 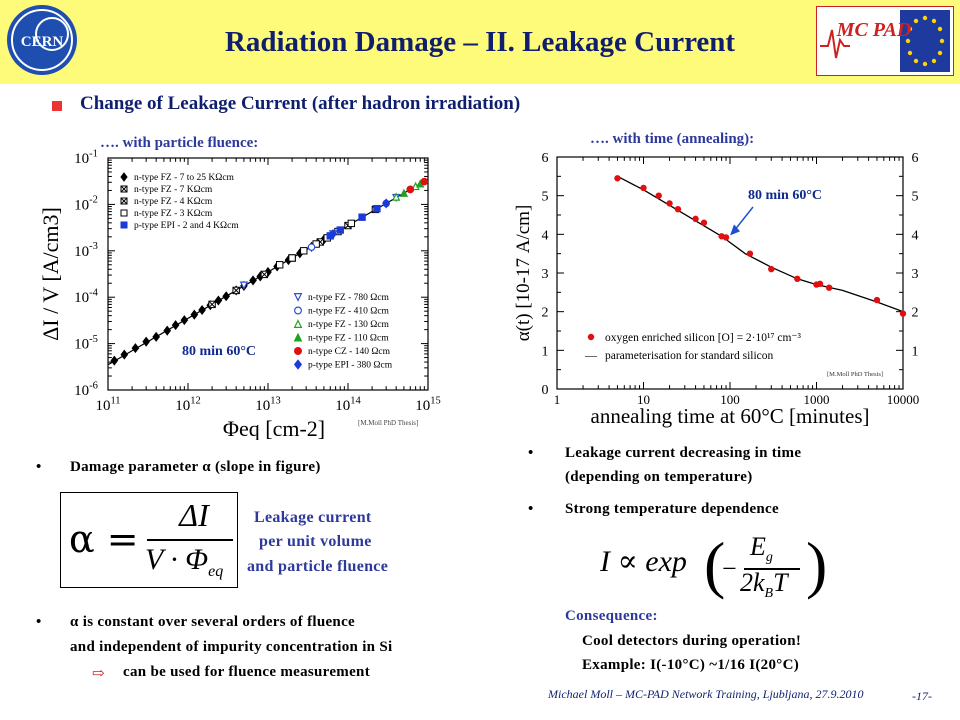 What do you see at coordinates (611, 616) in the screenshot?
I see `consequence-label: Consequence:` at bounding box center [611, 616].